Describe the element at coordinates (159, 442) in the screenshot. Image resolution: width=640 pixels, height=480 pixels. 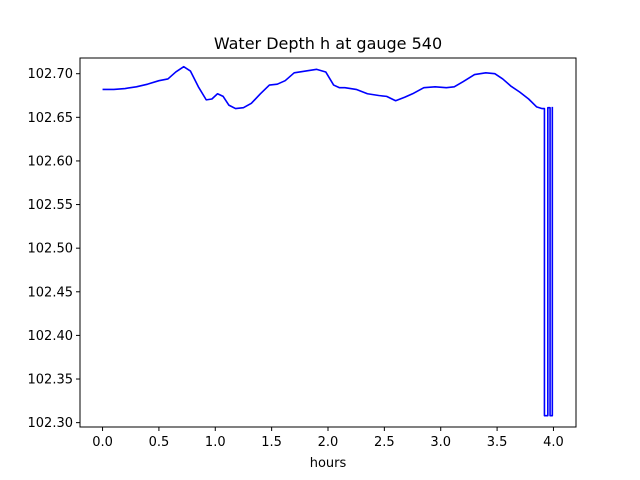
I see `x-tick-label: 0.5` at that location.